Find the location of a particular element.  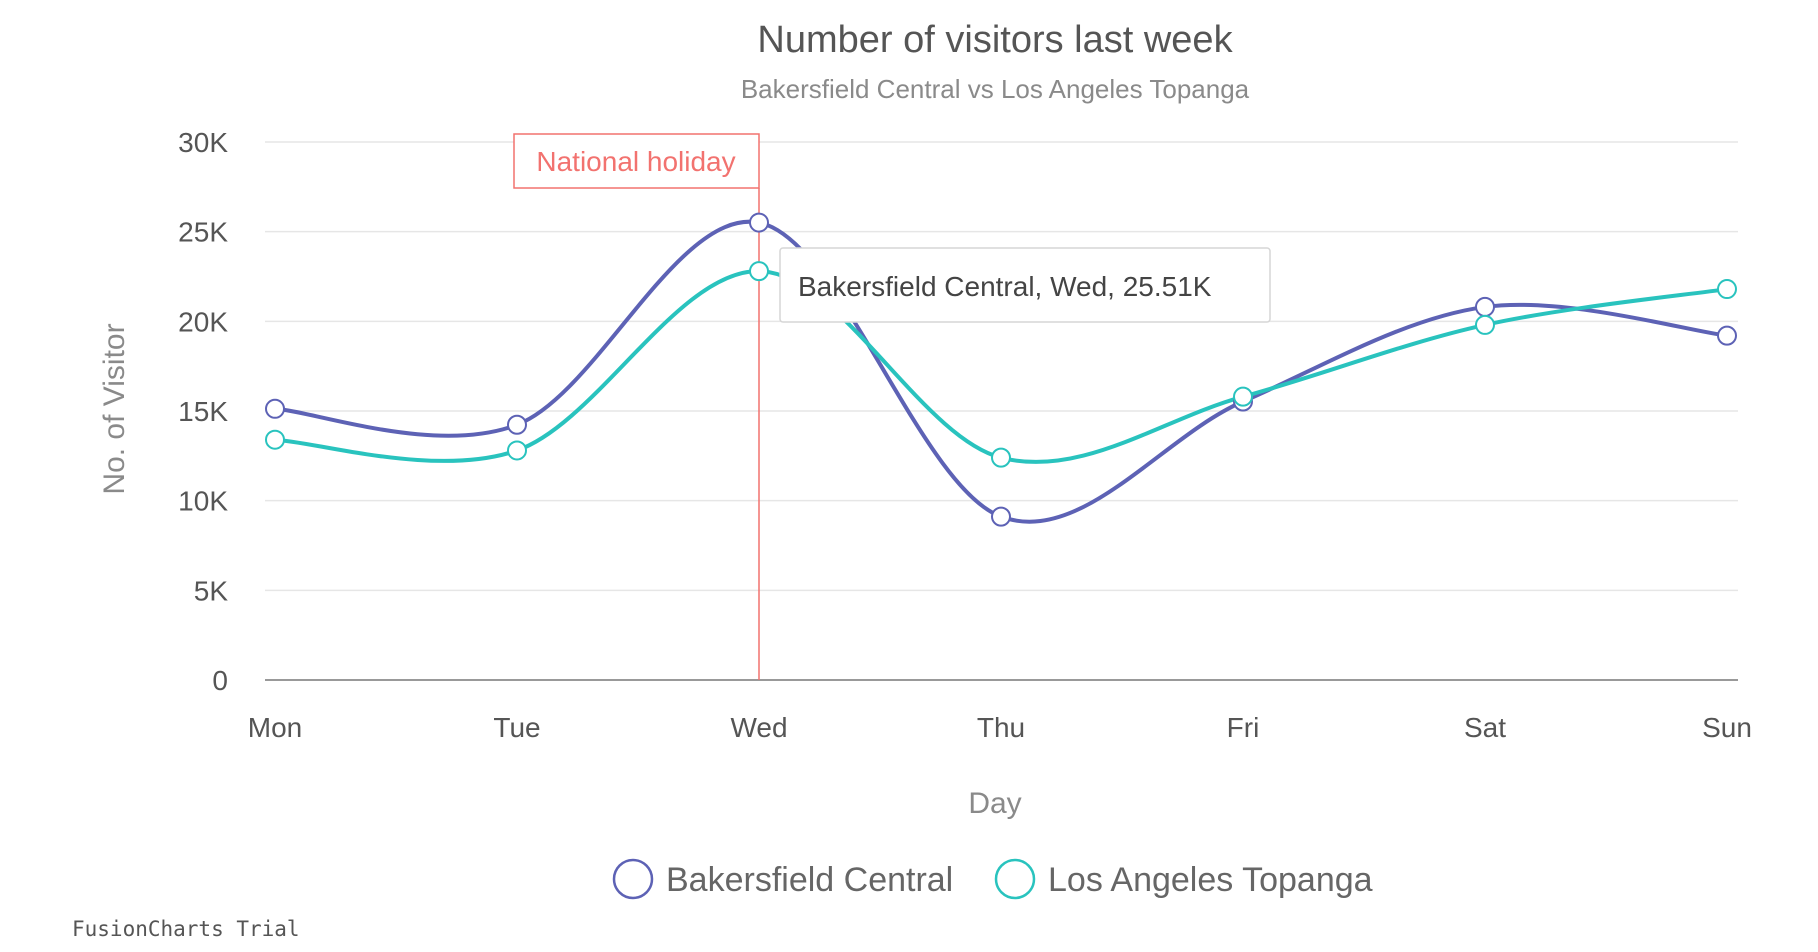

y-tick-label: 10K is located at coordinates (203, 501).